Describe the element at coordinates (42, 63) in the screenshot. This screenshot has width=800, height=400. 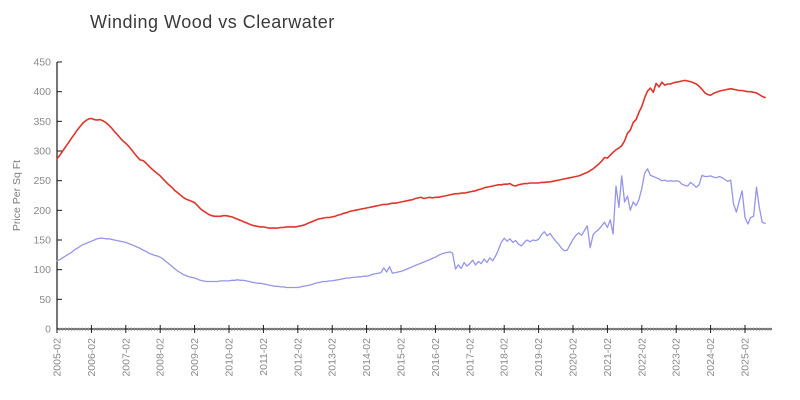
I see `y-tick-label: 450` at that location.